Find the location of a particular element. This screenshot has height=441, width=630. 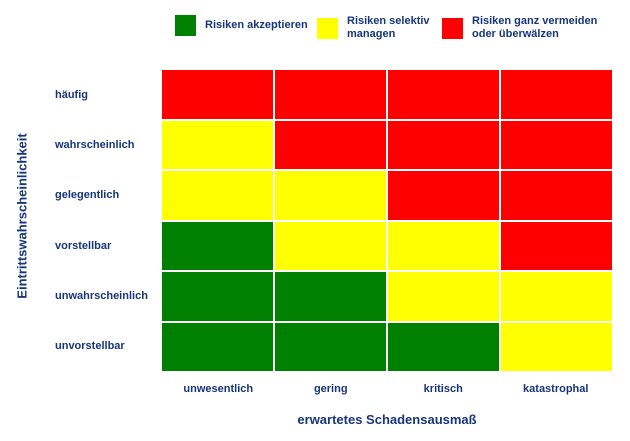

matrix-cell-r4-c1 is located at coordinates (217, 245).